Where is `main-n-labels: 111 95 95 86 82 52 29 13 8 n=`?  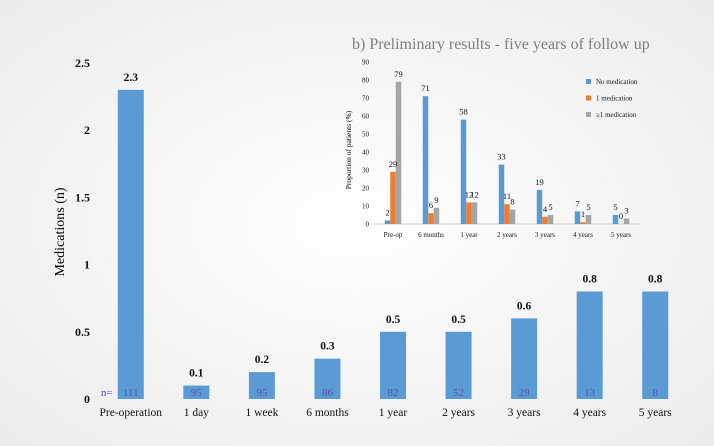 main-n-labels: 111 95 95 86 82 52 29 13 8 n= is located at coordinates (380, 393).